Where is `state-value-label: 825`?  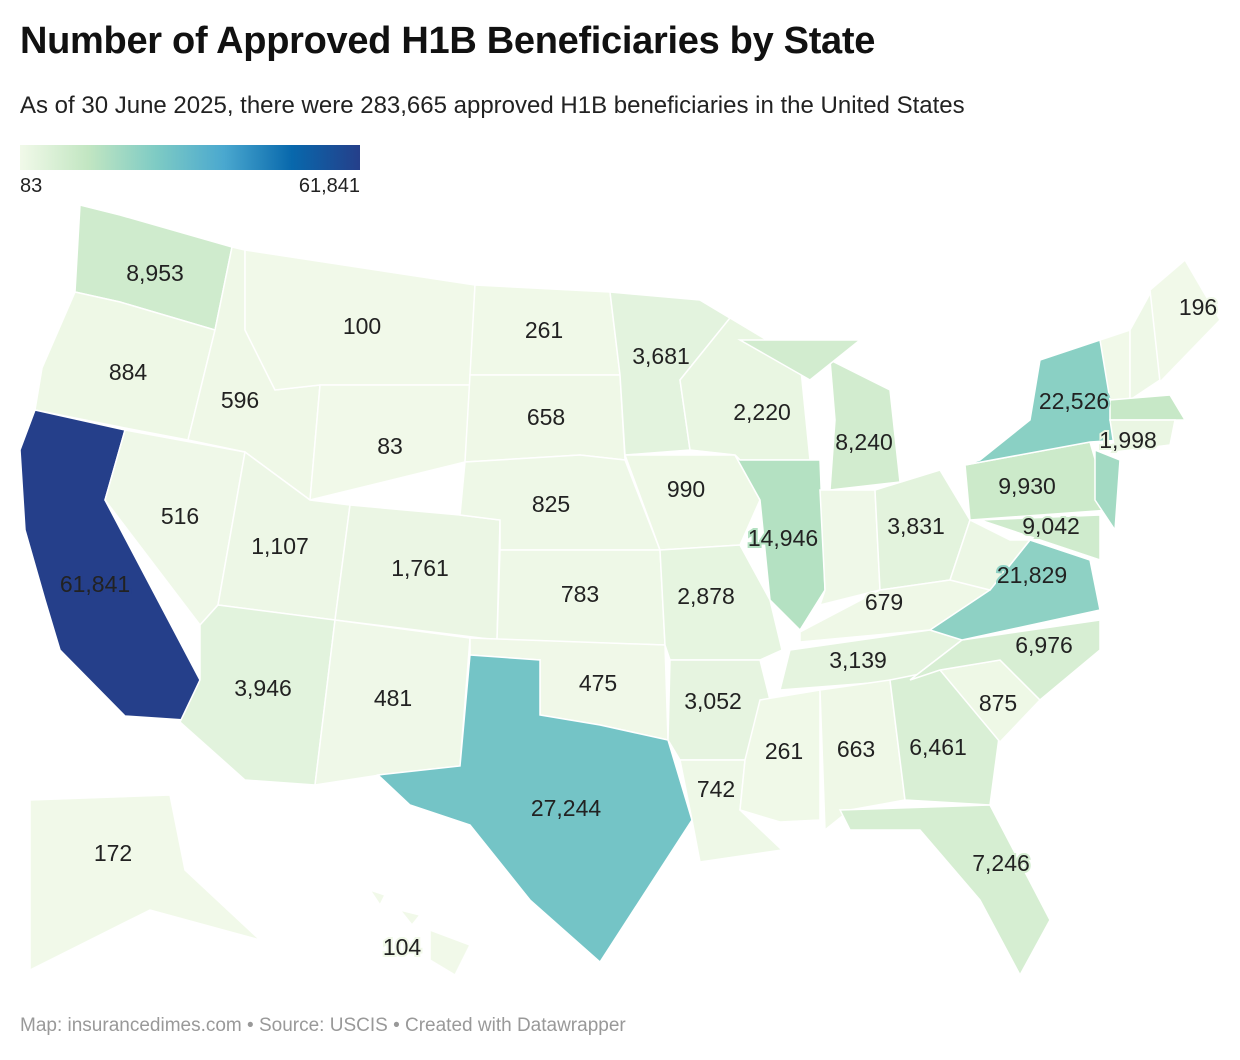 state-value-label: 825 is located at coordinates (551, 504).